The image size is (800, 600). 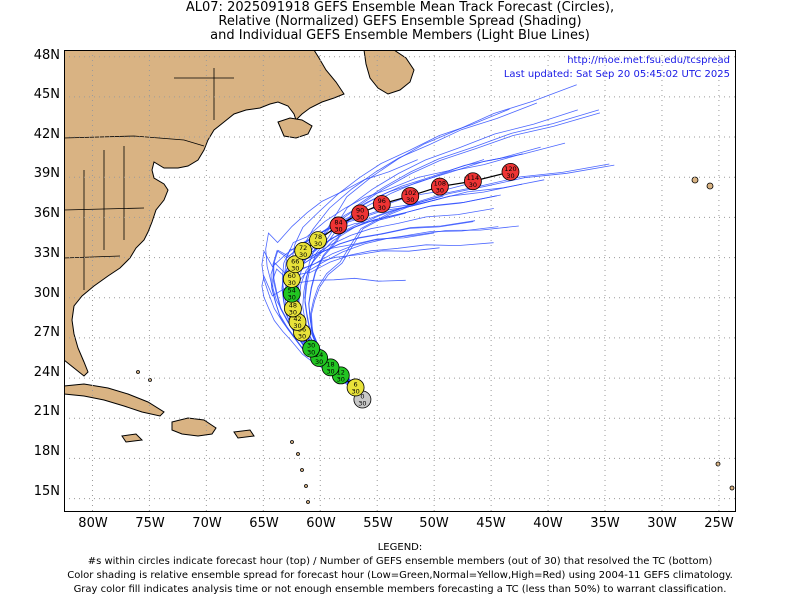 I want to click on forecast-hour-label: 12, so click(x=341, y=372).